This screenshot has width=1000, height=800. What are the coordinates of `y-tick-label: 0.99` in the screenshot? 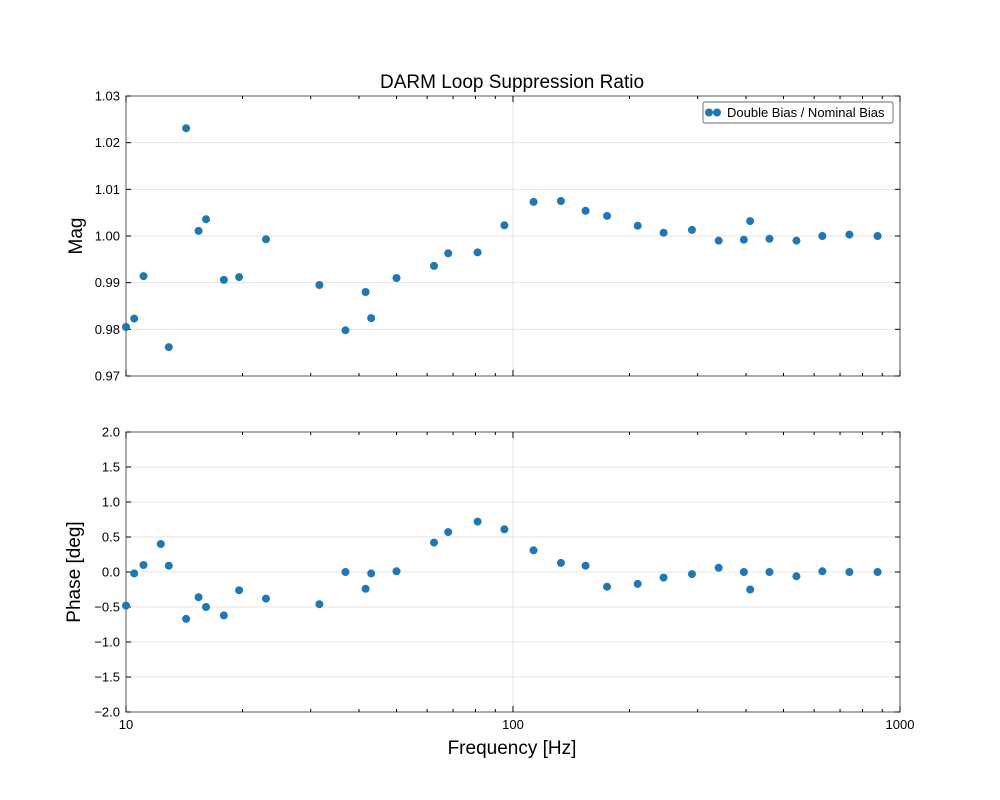 It's located at (107, 282).